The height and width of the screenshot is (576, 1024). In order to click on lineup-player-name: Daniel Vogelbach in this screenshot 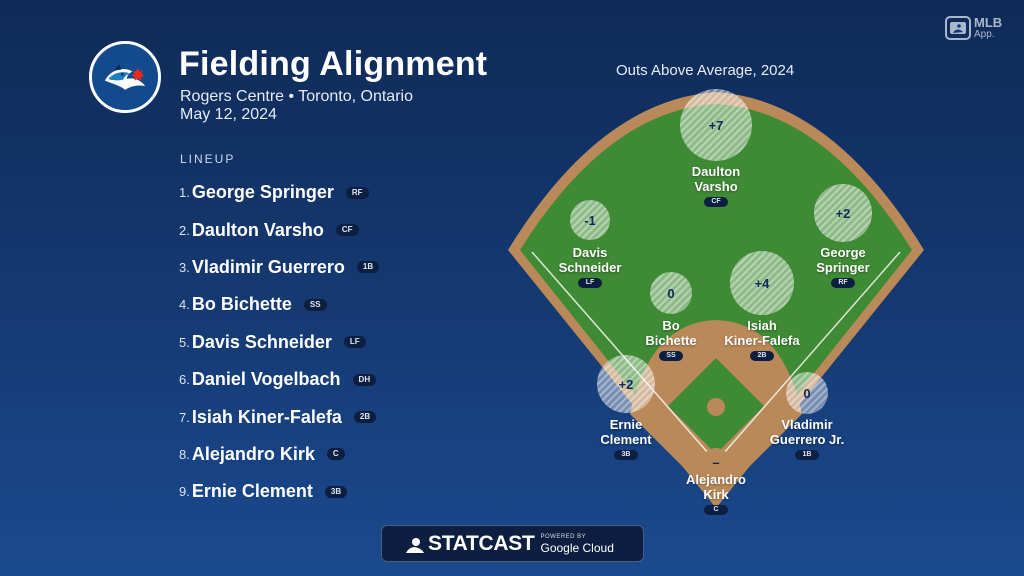, I will do `click(266, 379)`.